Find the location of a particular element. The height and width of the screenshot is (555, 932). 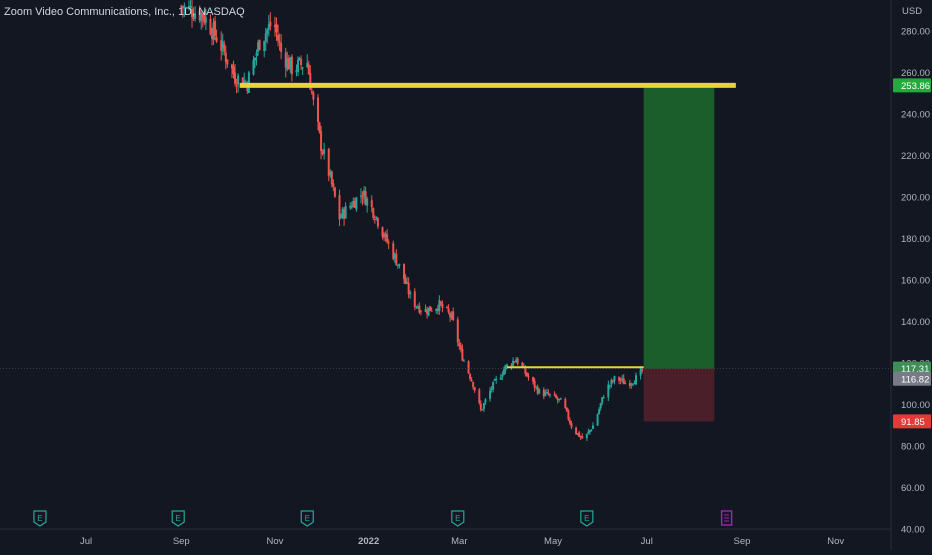

x-tick-label: Mar is located at coordinates (459, 541).